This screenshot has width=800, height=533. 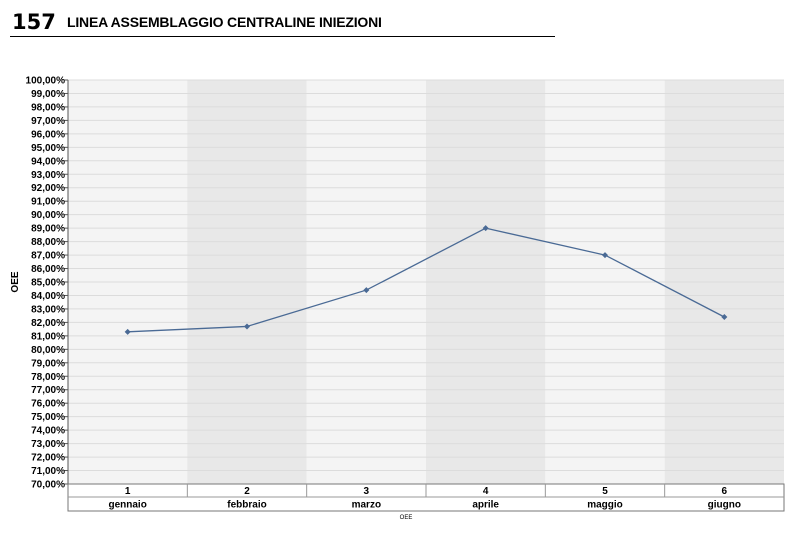 I want to click on x-tick-sublabel: giugno, so click(x=724, y=505).